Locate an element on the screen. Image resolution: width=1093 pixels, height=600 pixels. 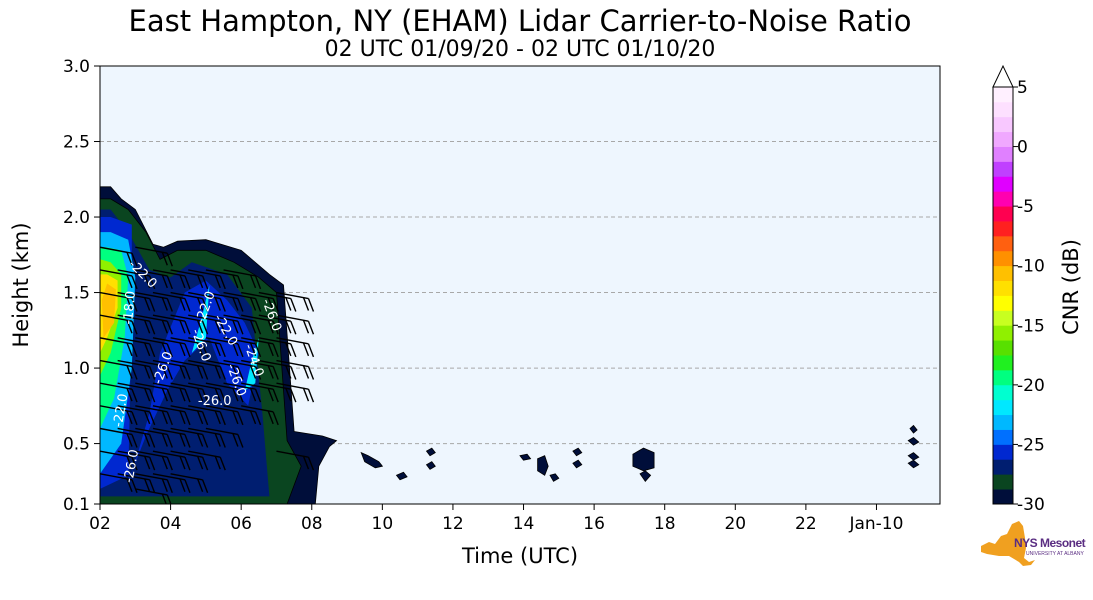
y-tick-label-2: 1.0 is located at coordinates (76, 369).